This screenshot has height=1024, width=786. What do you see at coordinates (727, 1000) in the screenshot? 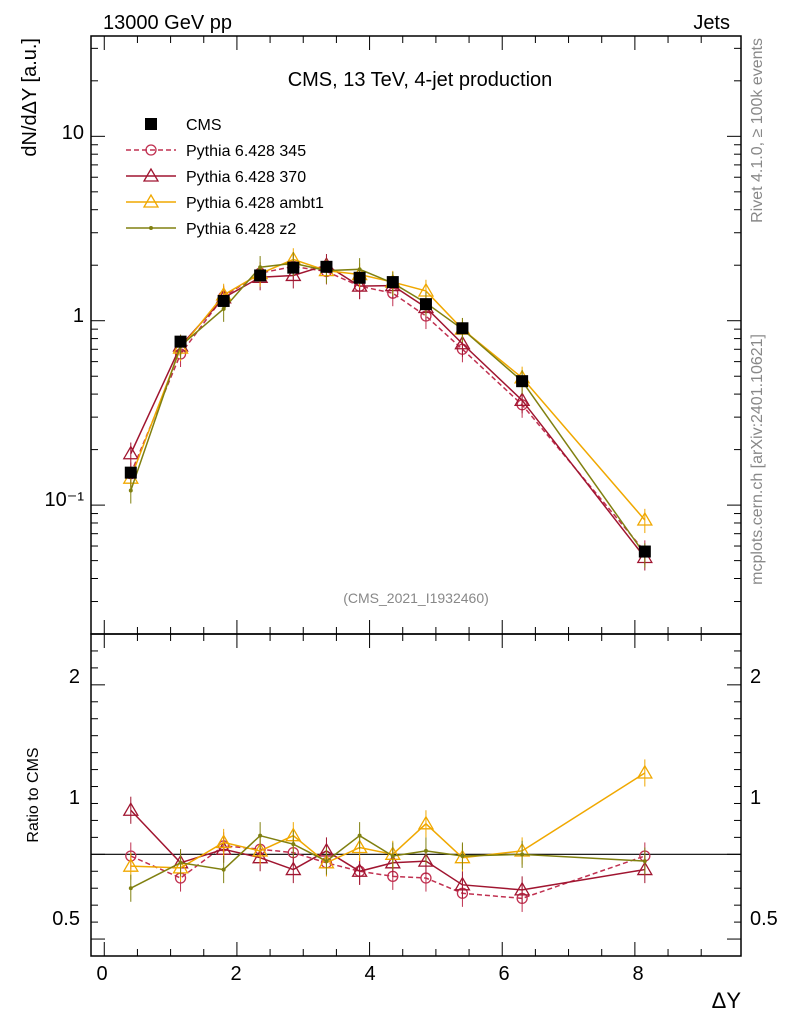
I see `x-axis-label: ΔY` at bounding box center [727, 1000].